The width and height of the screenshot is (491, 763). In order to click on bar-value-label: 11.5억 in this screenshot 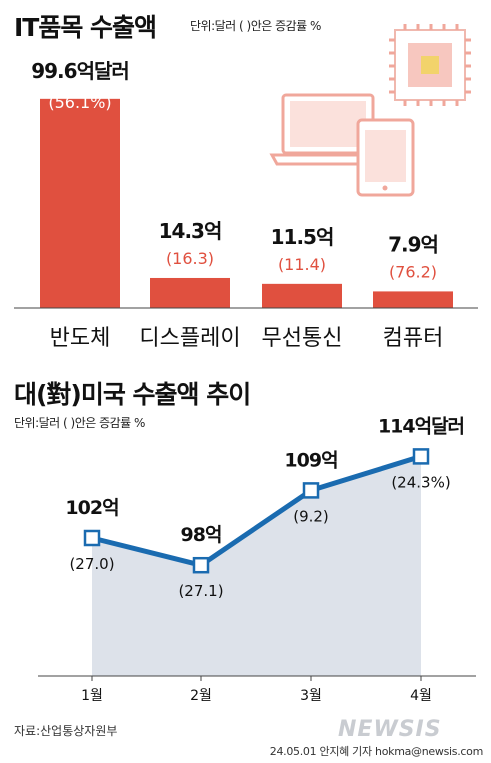, I will do `click(302, 237)`.